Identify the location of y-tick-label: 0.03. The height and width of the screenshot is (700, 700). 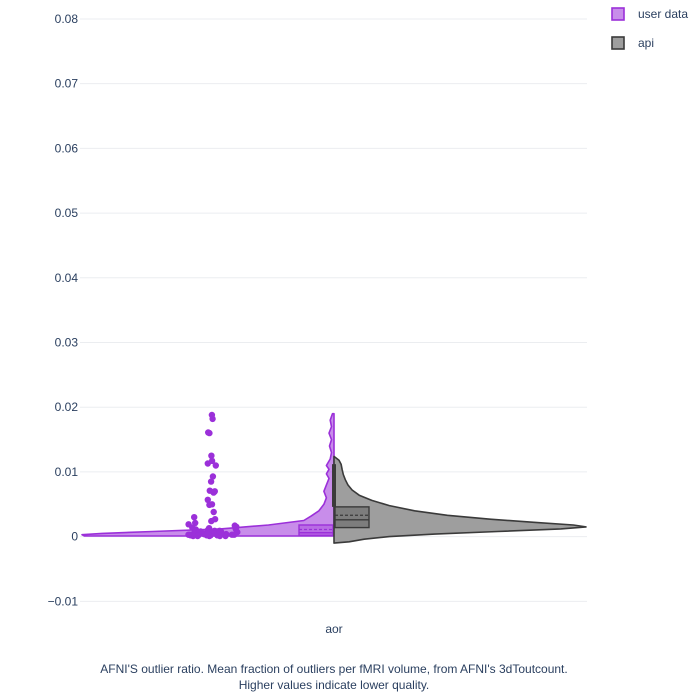
(67, 343).